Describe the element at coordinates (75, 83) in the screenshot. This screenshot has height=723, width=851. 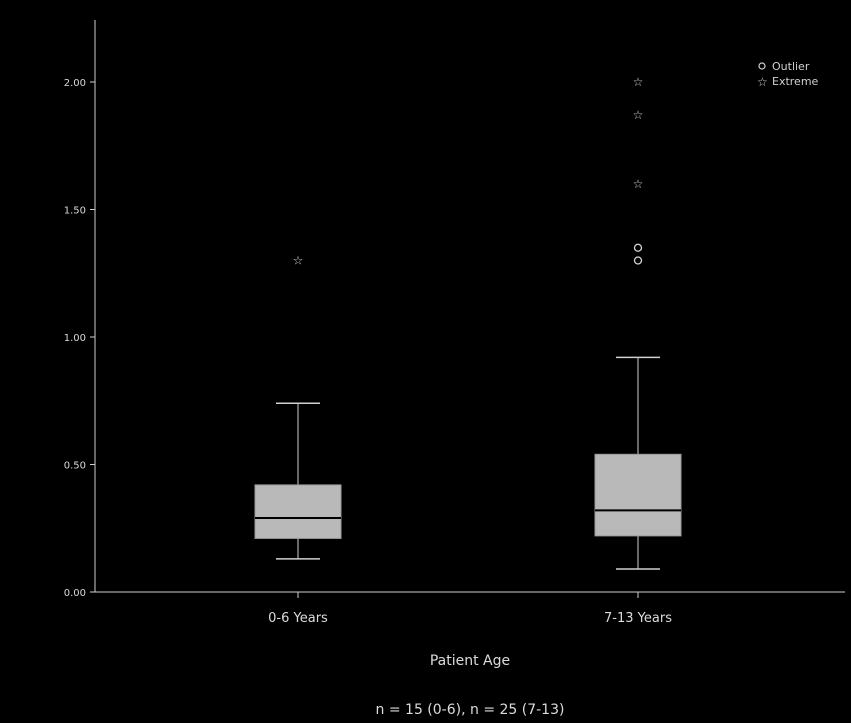
I see `y-tick-label: 2.00` at that location.